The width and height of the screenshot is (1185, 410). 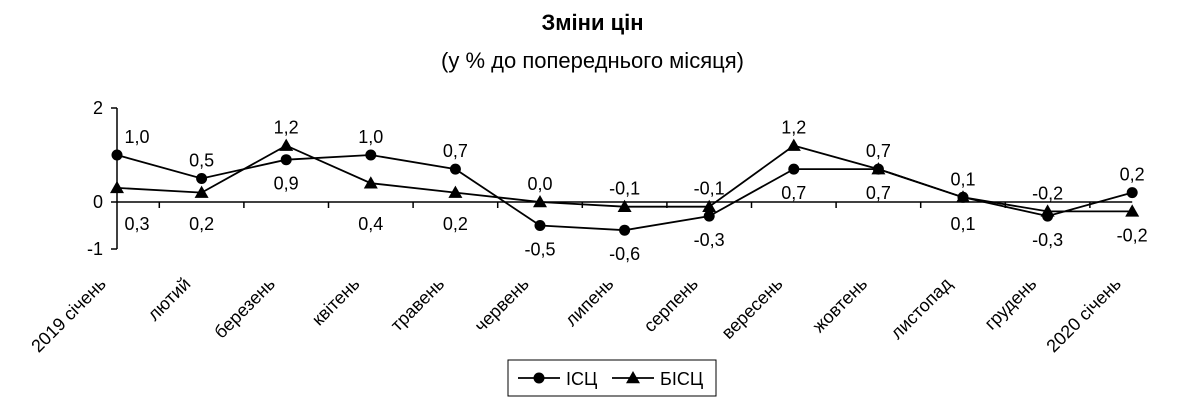 What do you see at coordinates (98, 202) in the screenshot?
I see `y-tick-label: 0` at bounding box center [98, 202].